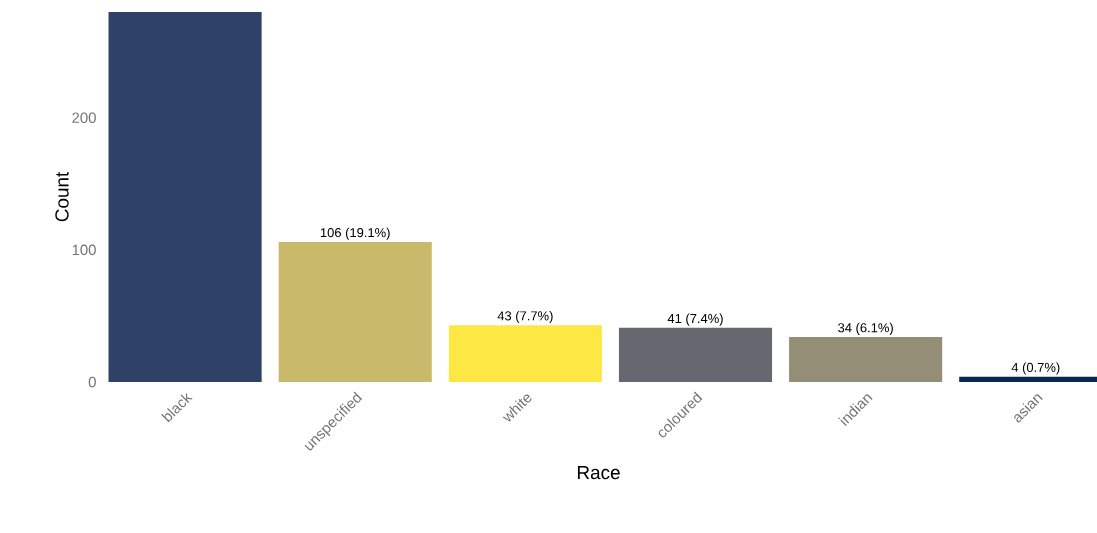 The height and width of the screenshot is (533, 1097). I want to click on data-label: 41 (7.4%), so click(695, 319).